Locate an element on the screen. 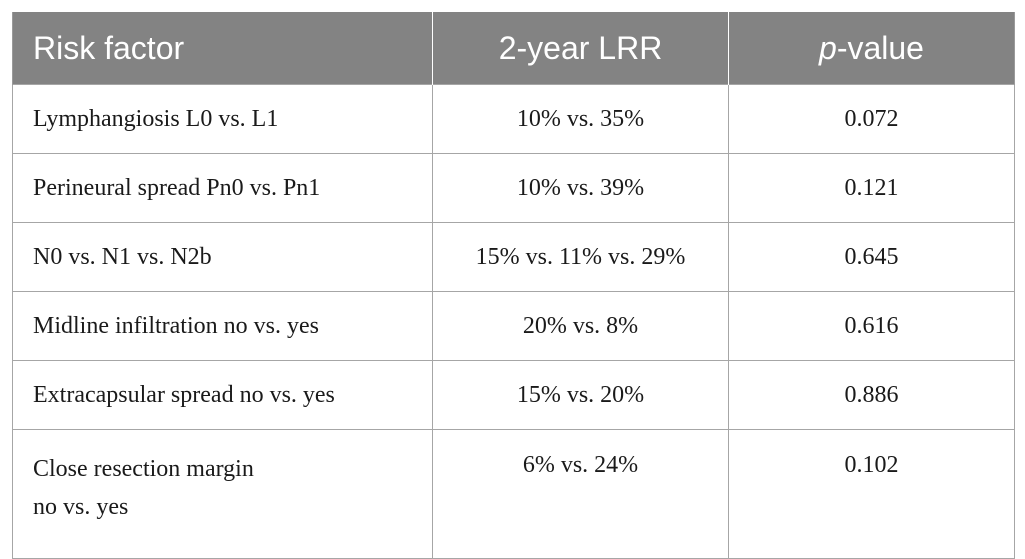 The image size is (1025, 559). p-value-cell: 0.616 is located at coordinates (871, 326).